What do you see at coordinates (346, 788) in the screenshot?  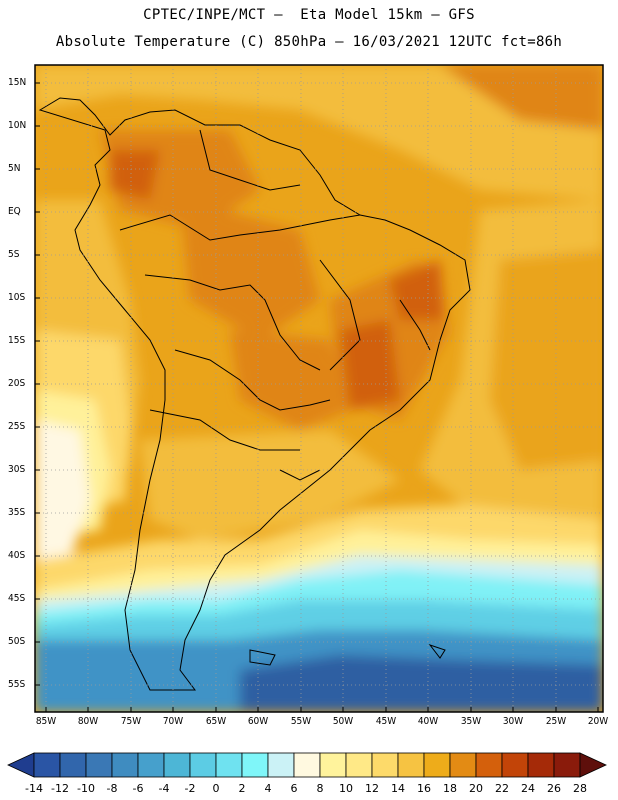 I see `colorbar-label: 10` at bounding box center [346, 788].